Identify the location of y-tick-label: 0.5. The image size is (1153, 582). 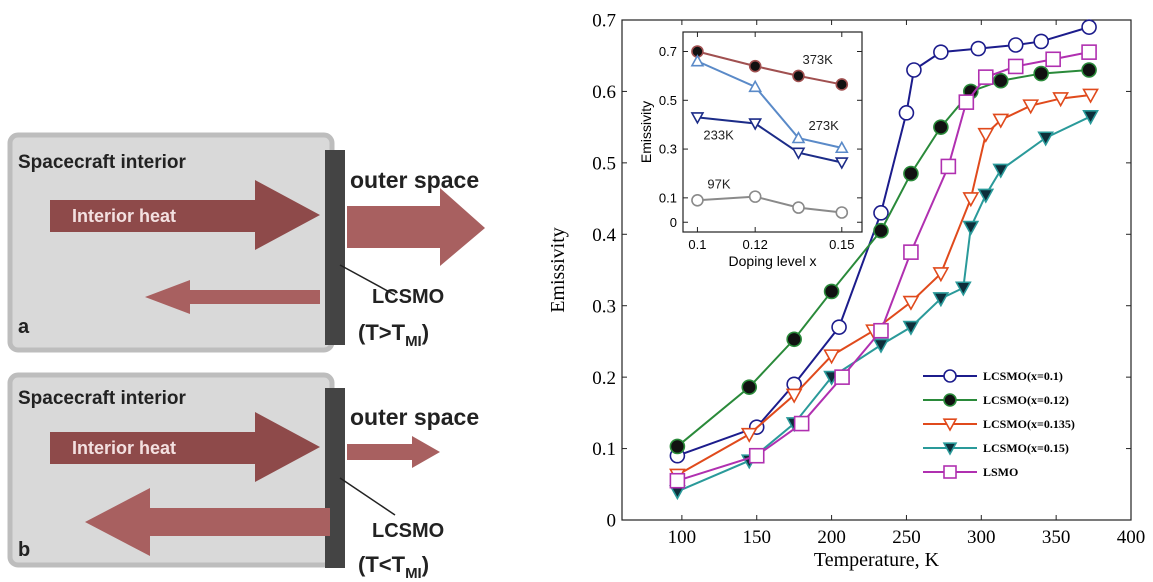
(668, 100).